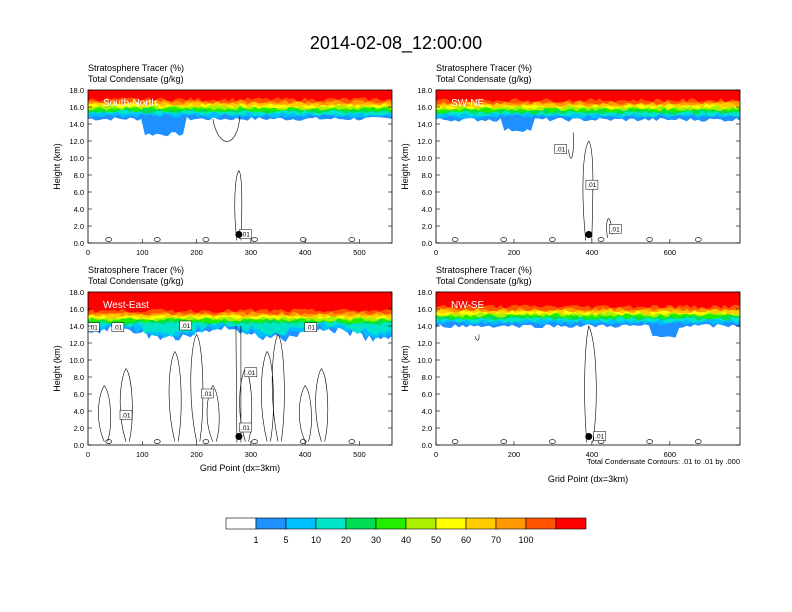 This screenshot has width=792, height=612. What do you see at coordinates (467, 103) in the screenshot?
I see `panel-label: SW-NE` at bounding box center [467, 103].